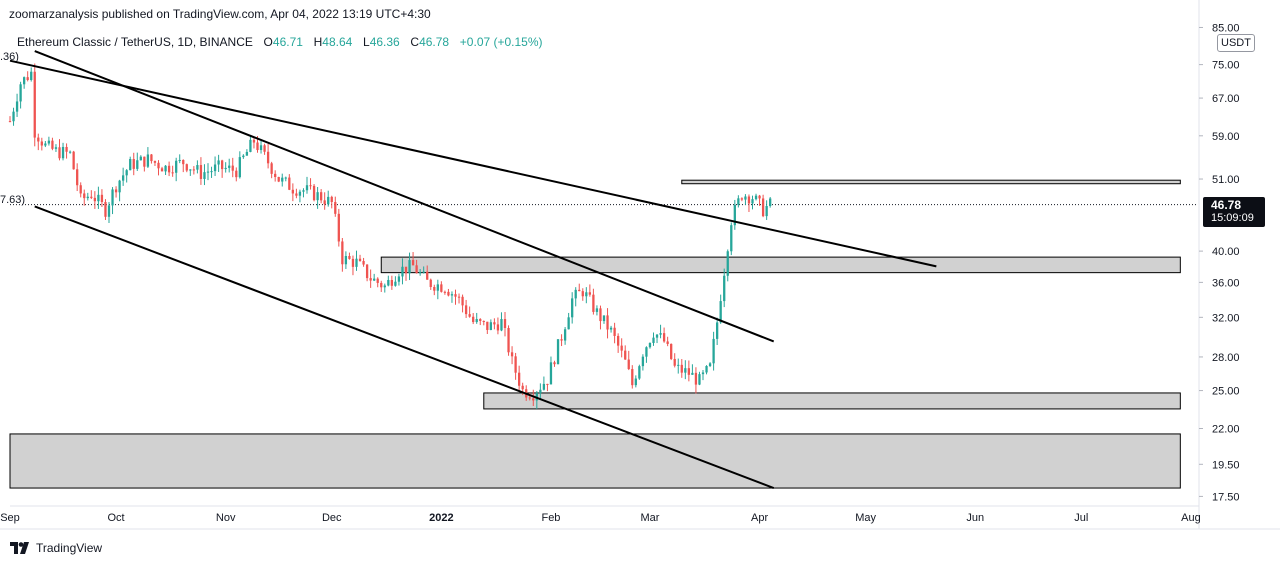 The height and width of the screenshot is (566, 1280). I want to click on low-zone, so click(832, 401).